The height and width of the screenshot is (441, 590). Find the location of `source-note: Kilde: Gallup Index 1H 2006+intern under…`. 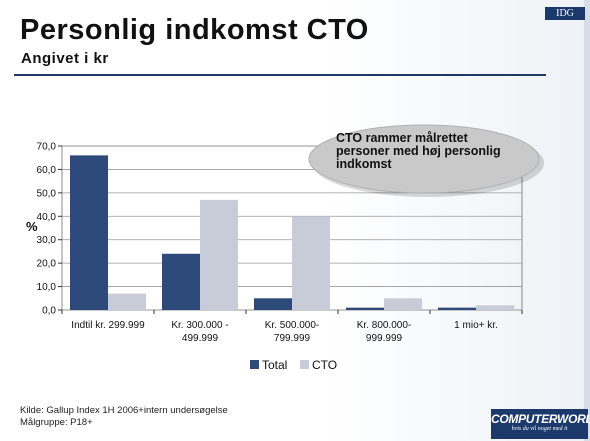

source-note: Kilde: Gallup Index 1H 2006+intern under… is located at coordinates (124, 410).